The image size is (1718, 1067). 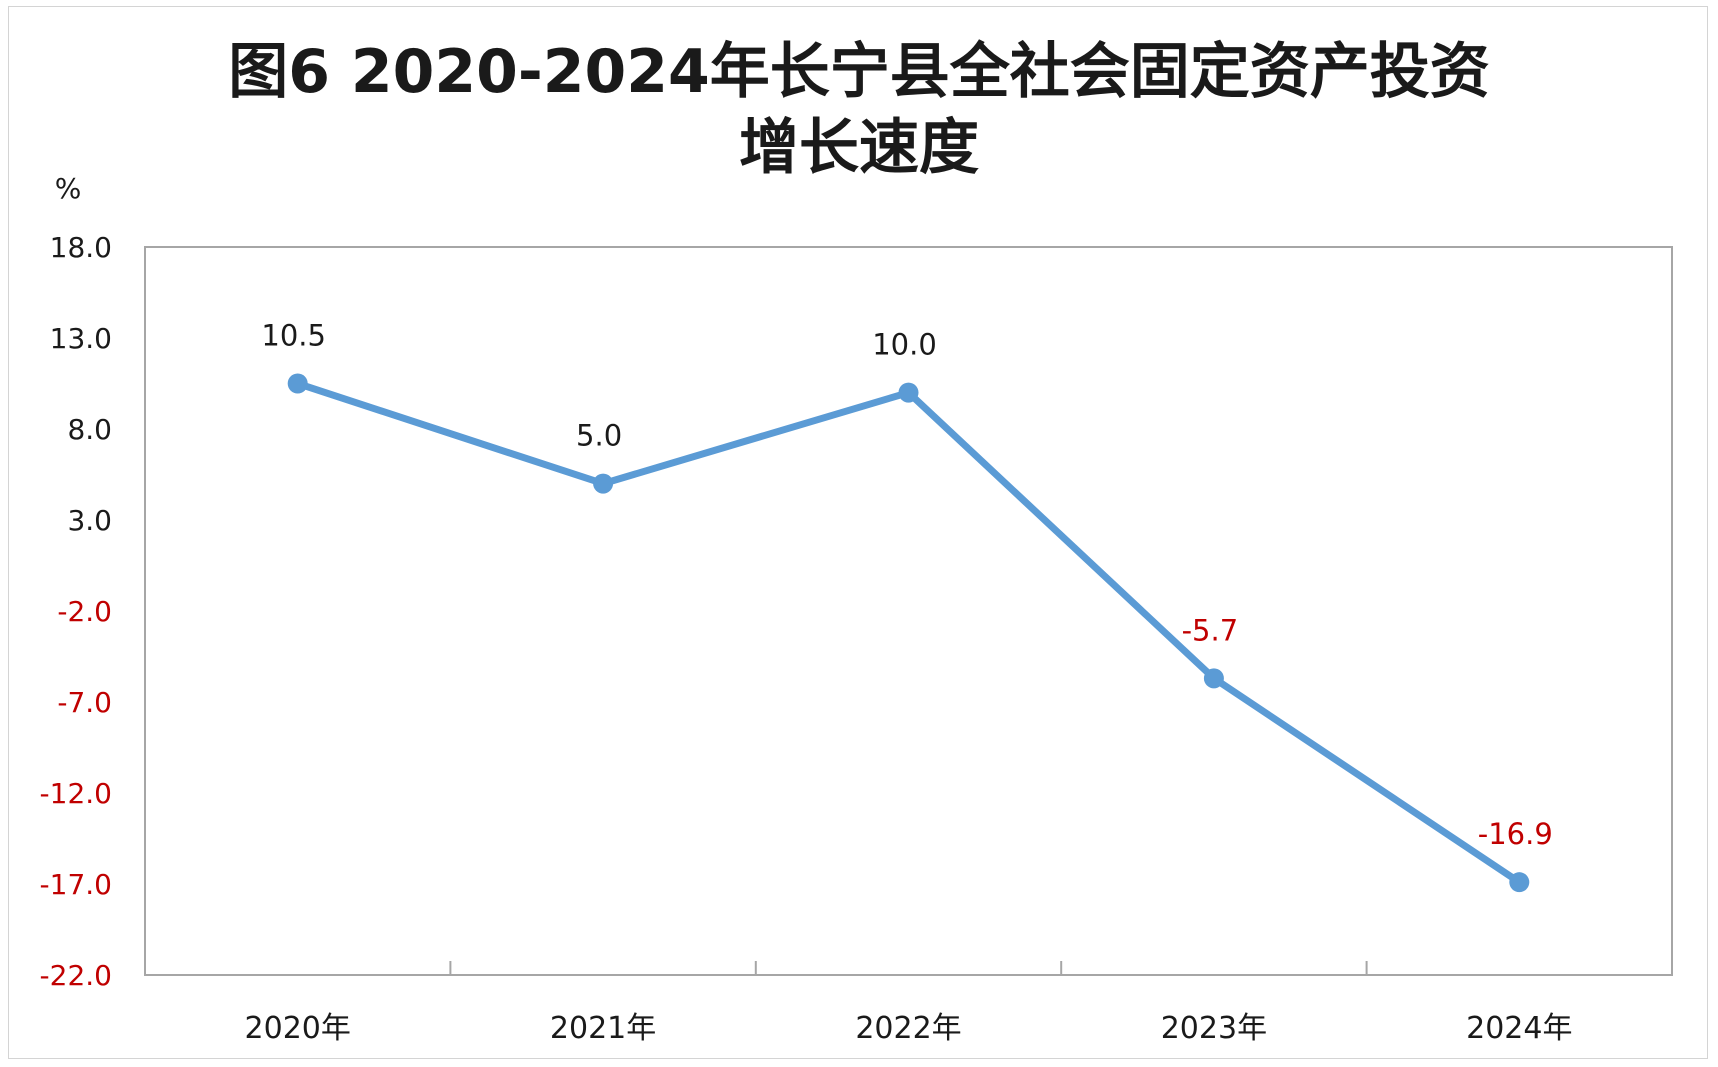 I want to click on y-axis-unit-label: %, so click(x=68, y=188).